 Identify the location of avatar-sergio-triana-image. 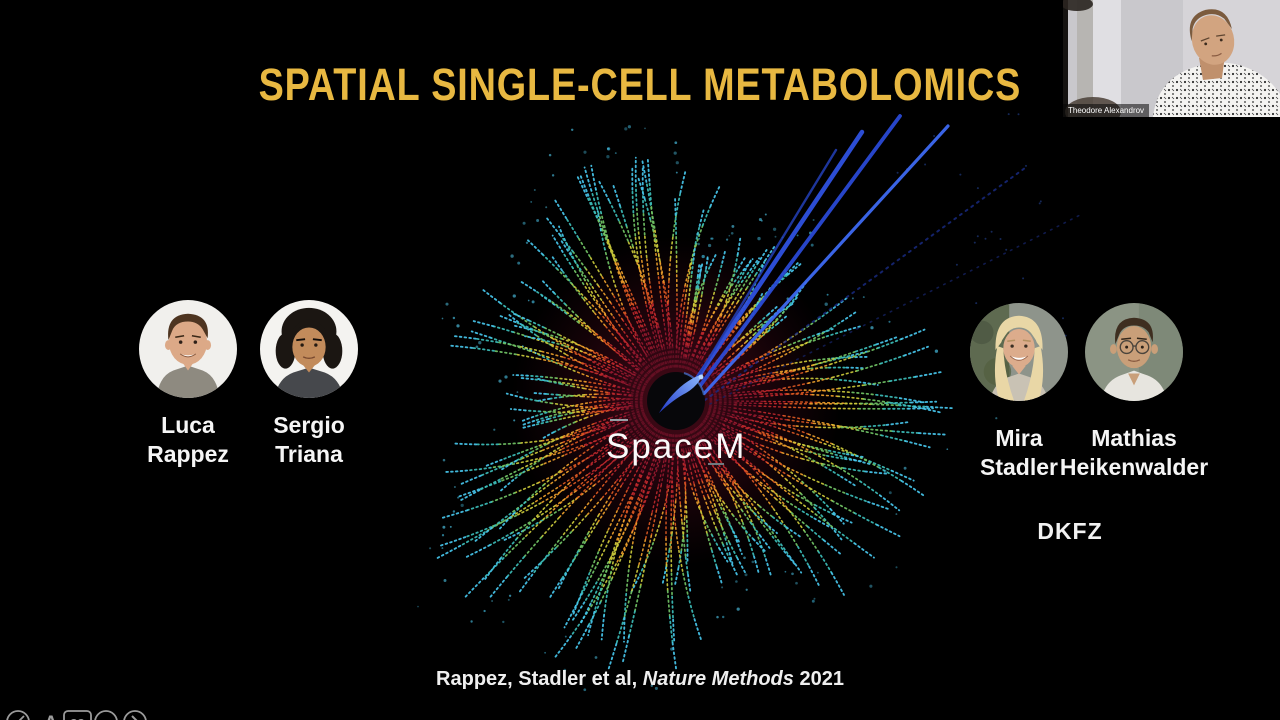
(309, 349).